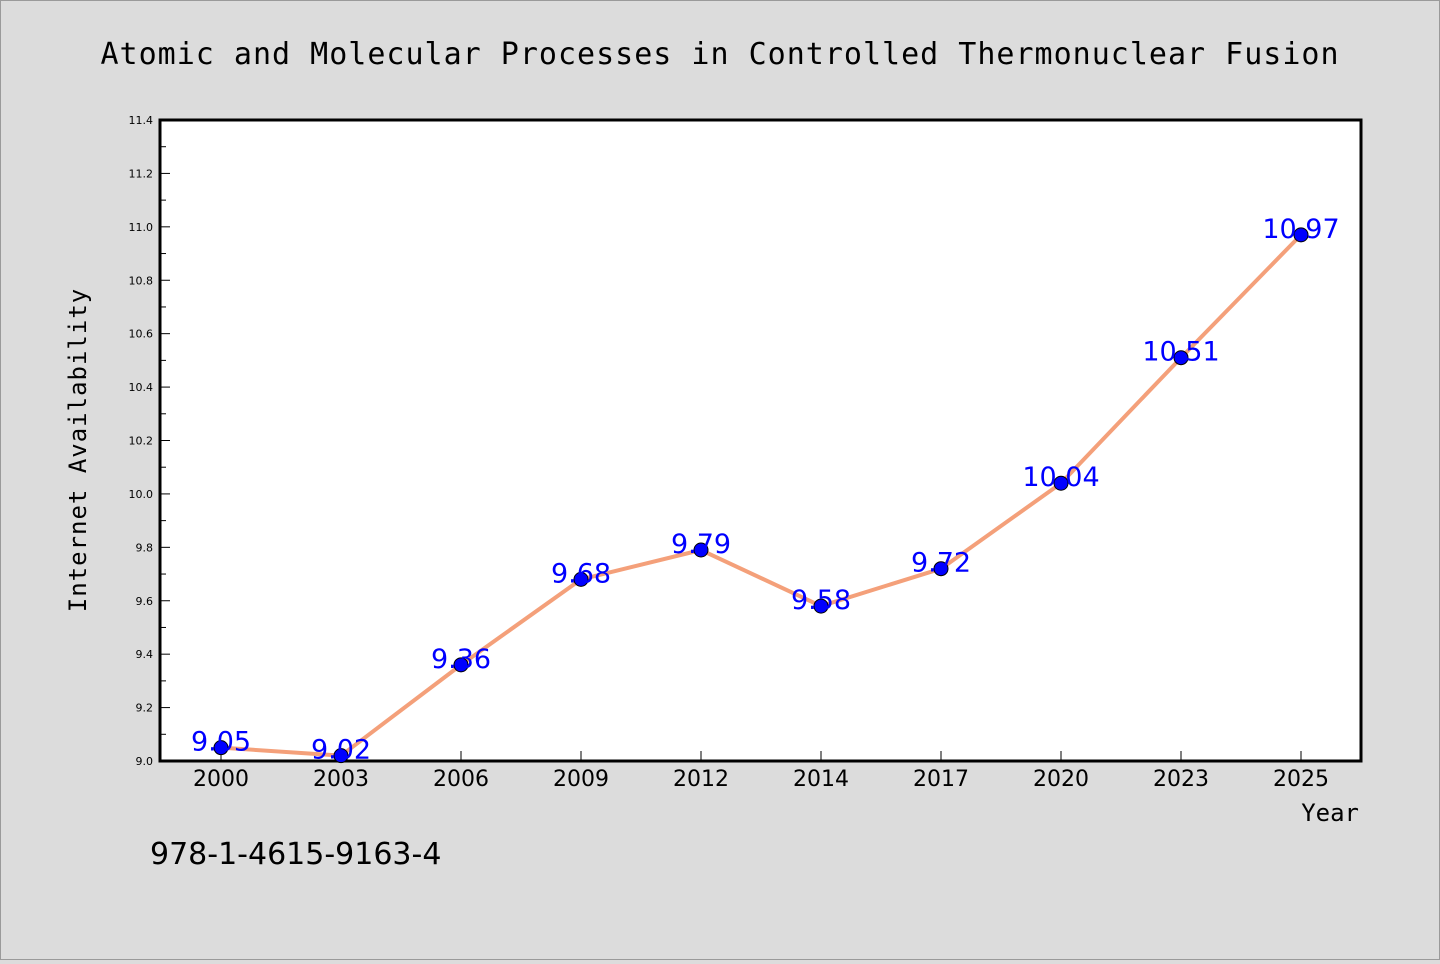 The height and width of the screenshot is (964, 1440). I want to click on x-tick-label: 2009, so click(581, 779).